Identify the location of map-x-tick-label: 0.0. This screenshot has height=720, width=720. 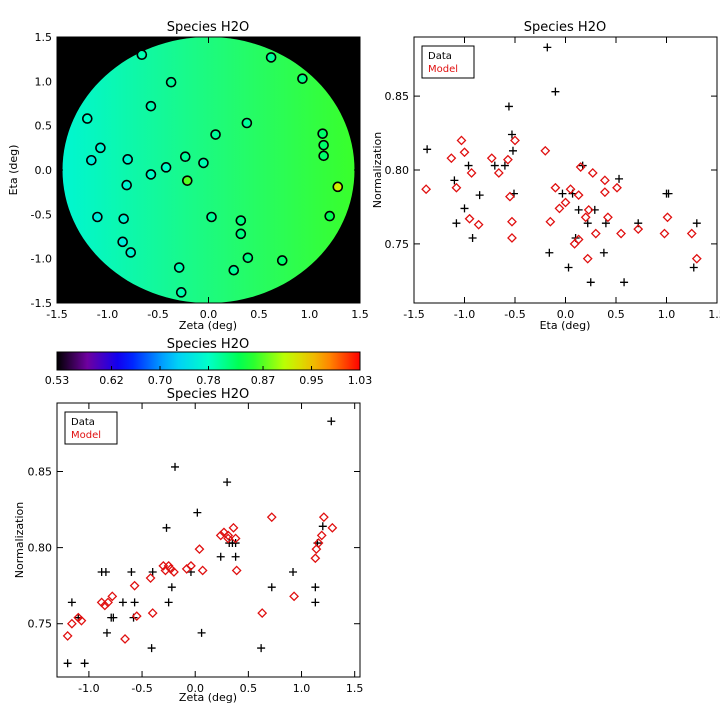
(209, 314).